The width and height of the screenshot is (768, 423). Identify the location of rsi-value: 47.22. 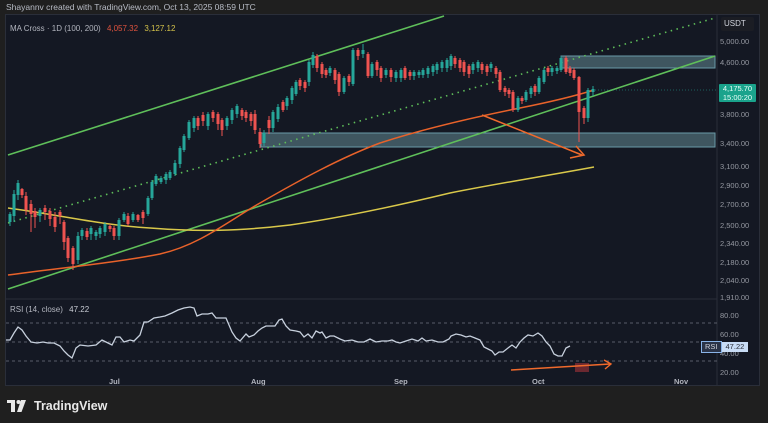
(79, 309).